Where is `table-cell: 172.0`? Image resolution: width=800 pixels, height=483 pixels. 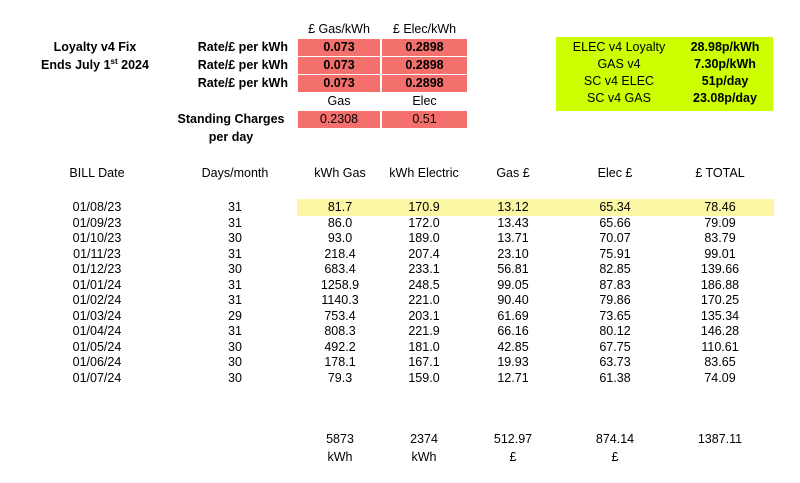 table-cell: 172.0 is located at coordinates (424, 222).